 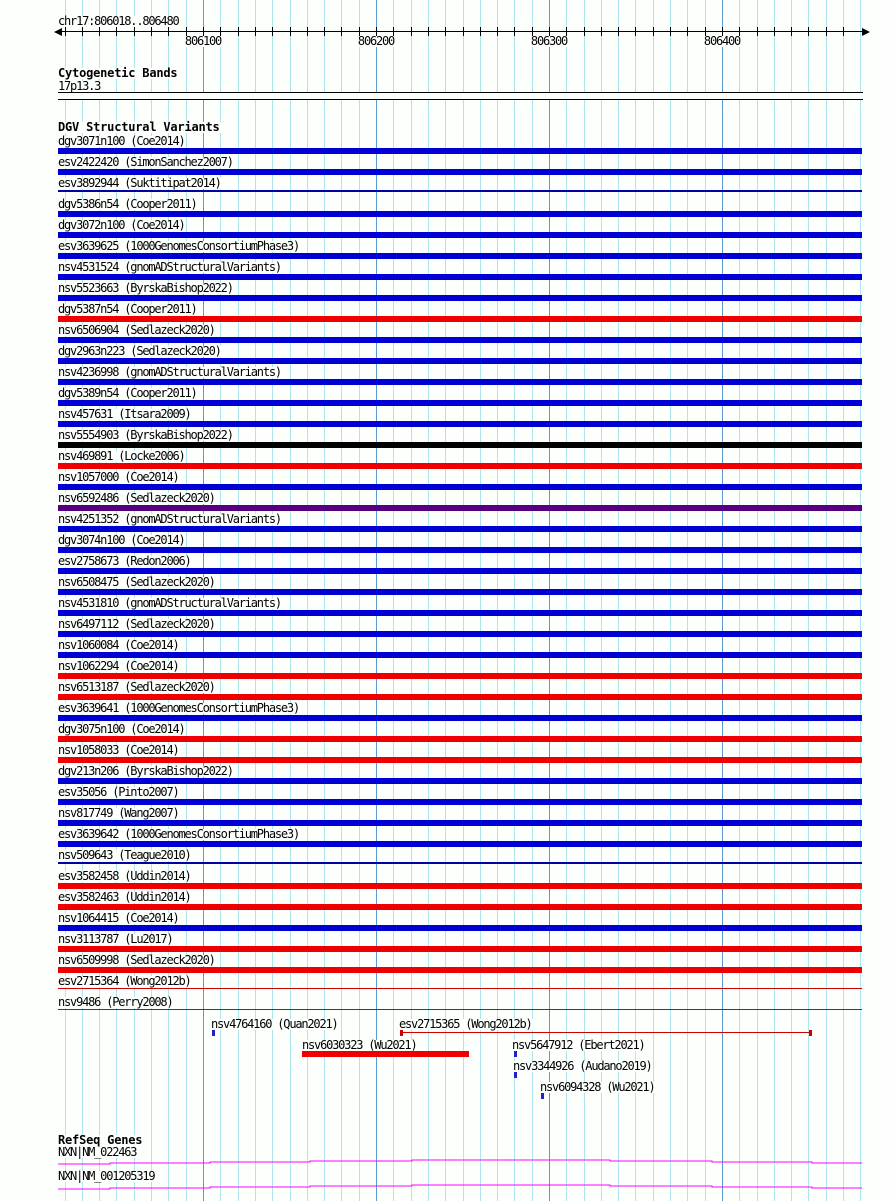 What do you see at coordinates (127, 204) in the screenshot?
I see `variant-label: dgv5386n54 (Cooper2011)` at bounding box center [127, 204].